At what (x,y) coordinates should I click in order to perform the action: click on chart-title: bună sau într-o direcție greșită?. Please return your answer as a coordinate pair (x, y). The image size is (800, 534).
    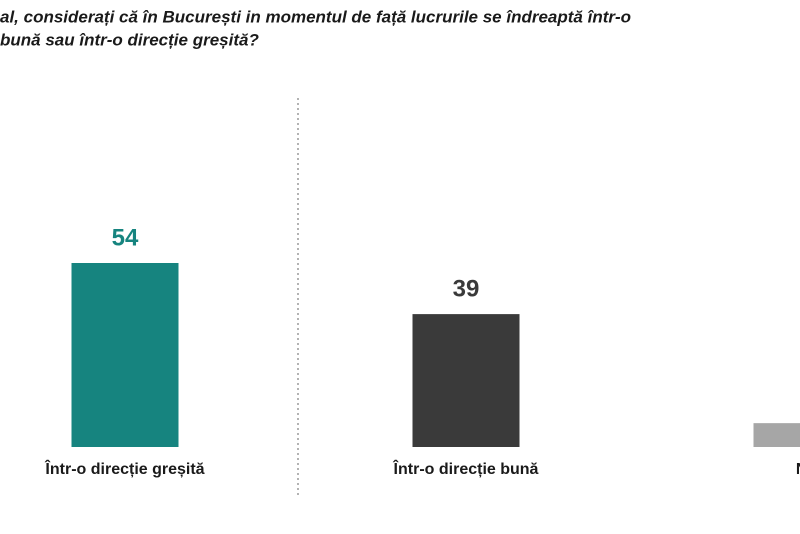
    Looking at the image, I should click on (129, 39).